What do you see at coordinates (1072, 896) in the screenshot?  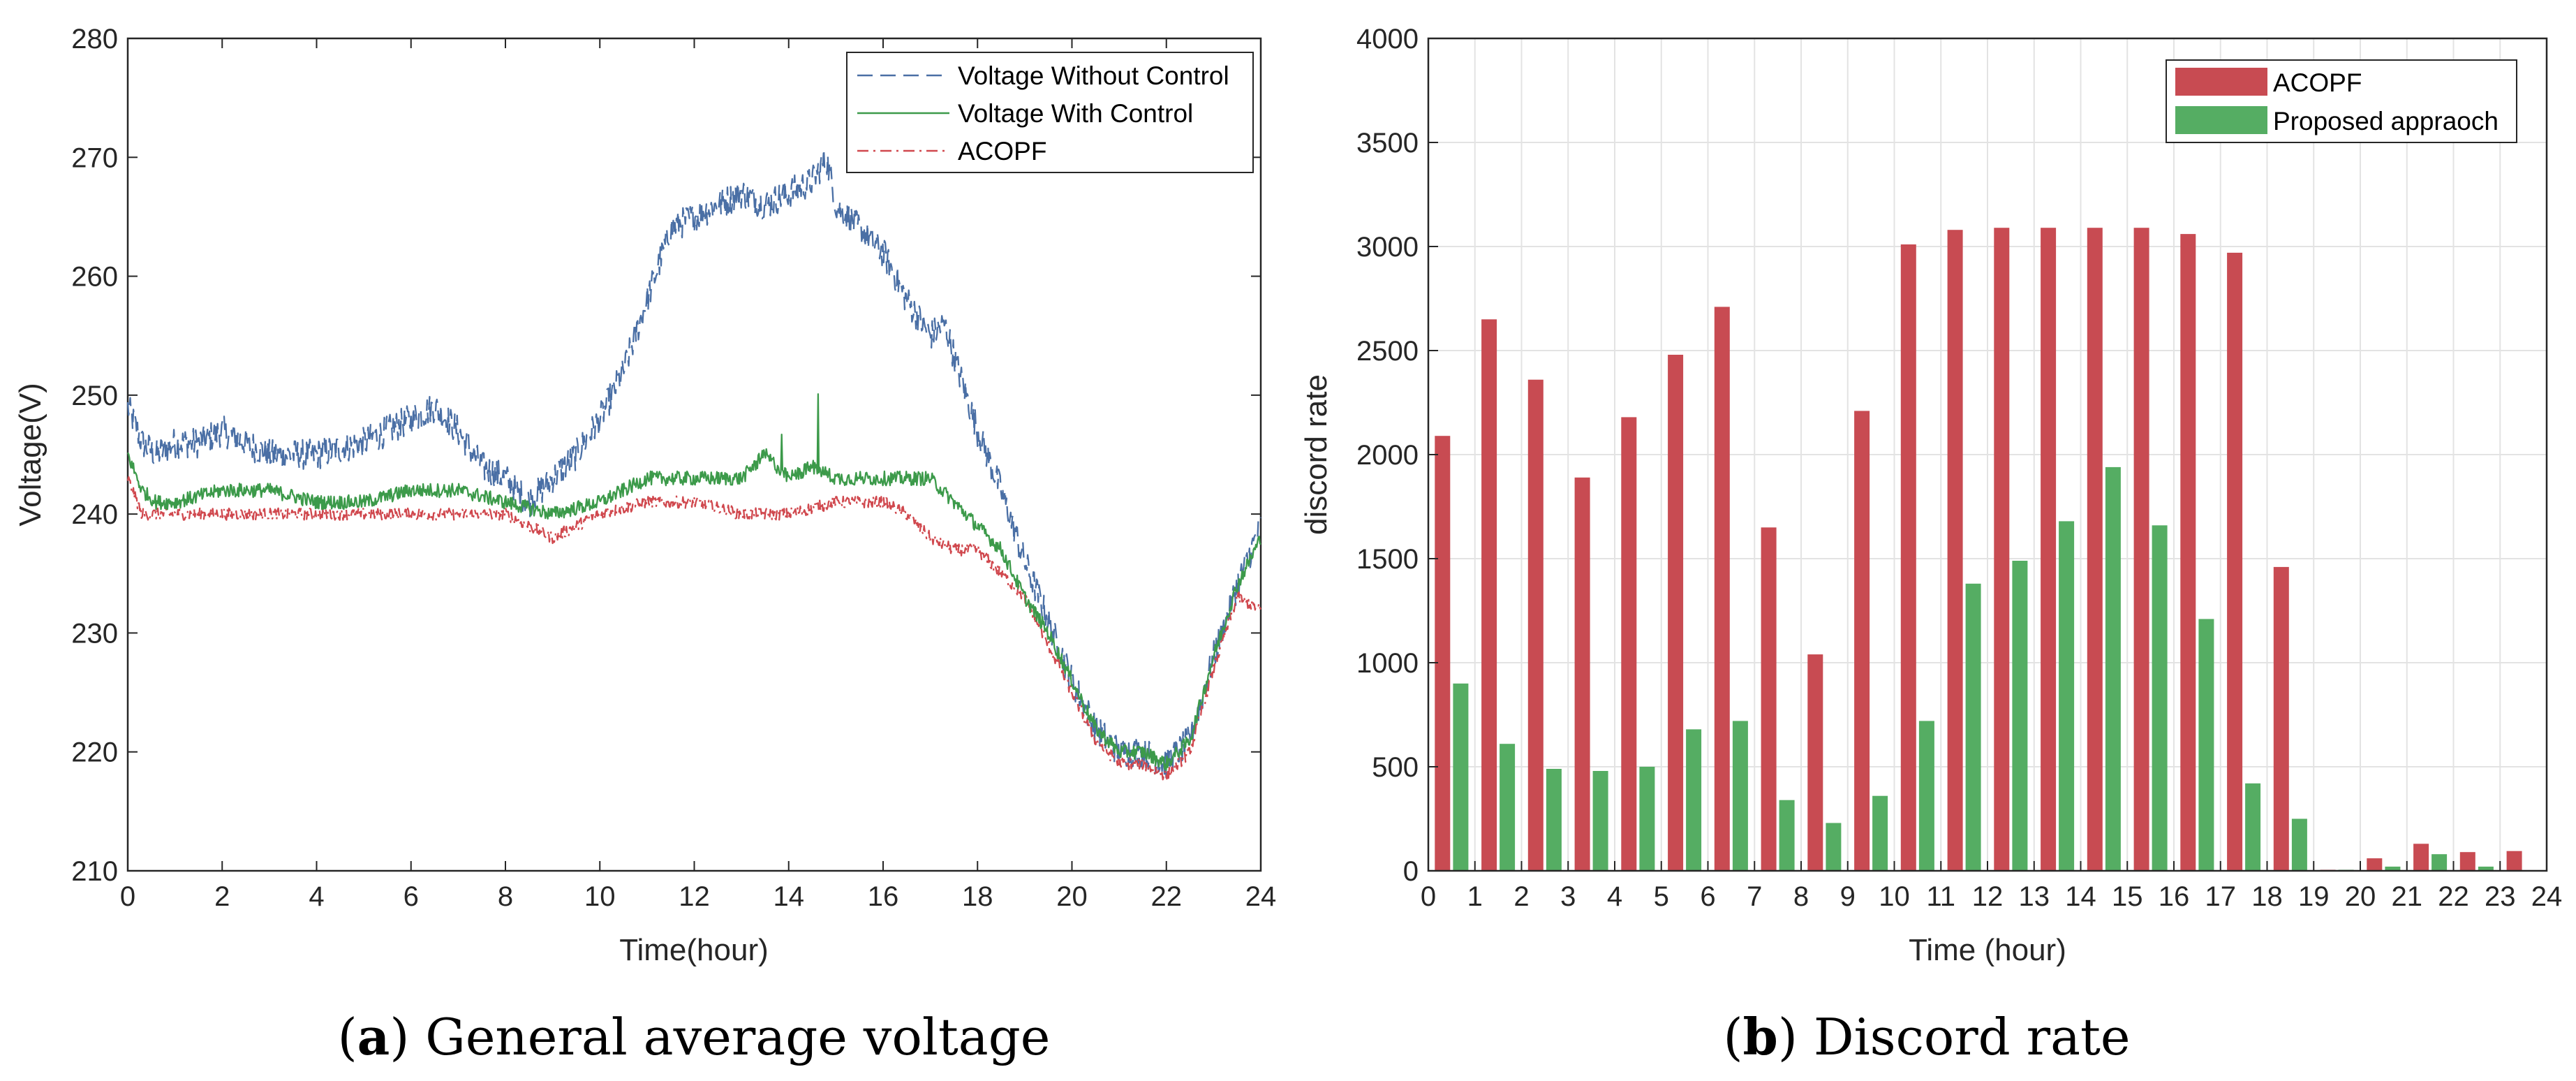 I see `x-tick-label-20: 20` at bounding box center [1072, 896].